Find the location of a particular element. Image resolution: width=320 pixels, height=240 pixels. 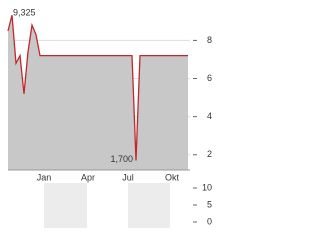

volume-tick-label: 5 is located at coordinates (209, 204).